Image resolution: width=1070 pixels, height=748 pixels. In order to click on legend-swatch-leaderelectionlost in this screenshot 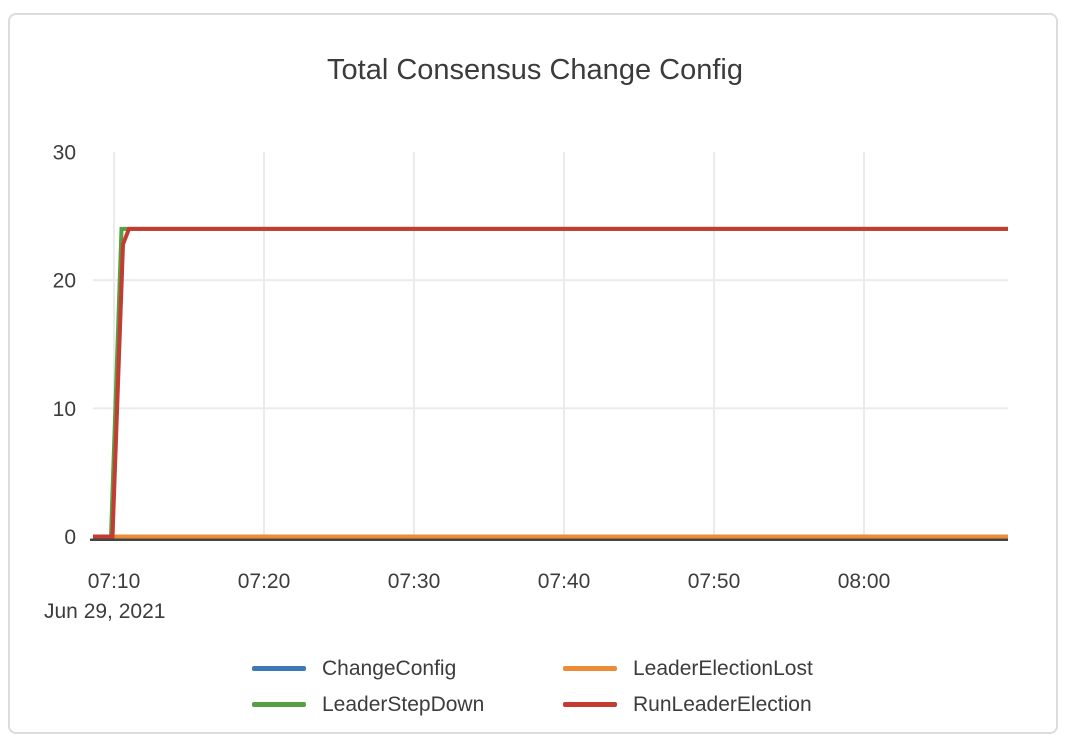, I will do `click(590, 668)`.